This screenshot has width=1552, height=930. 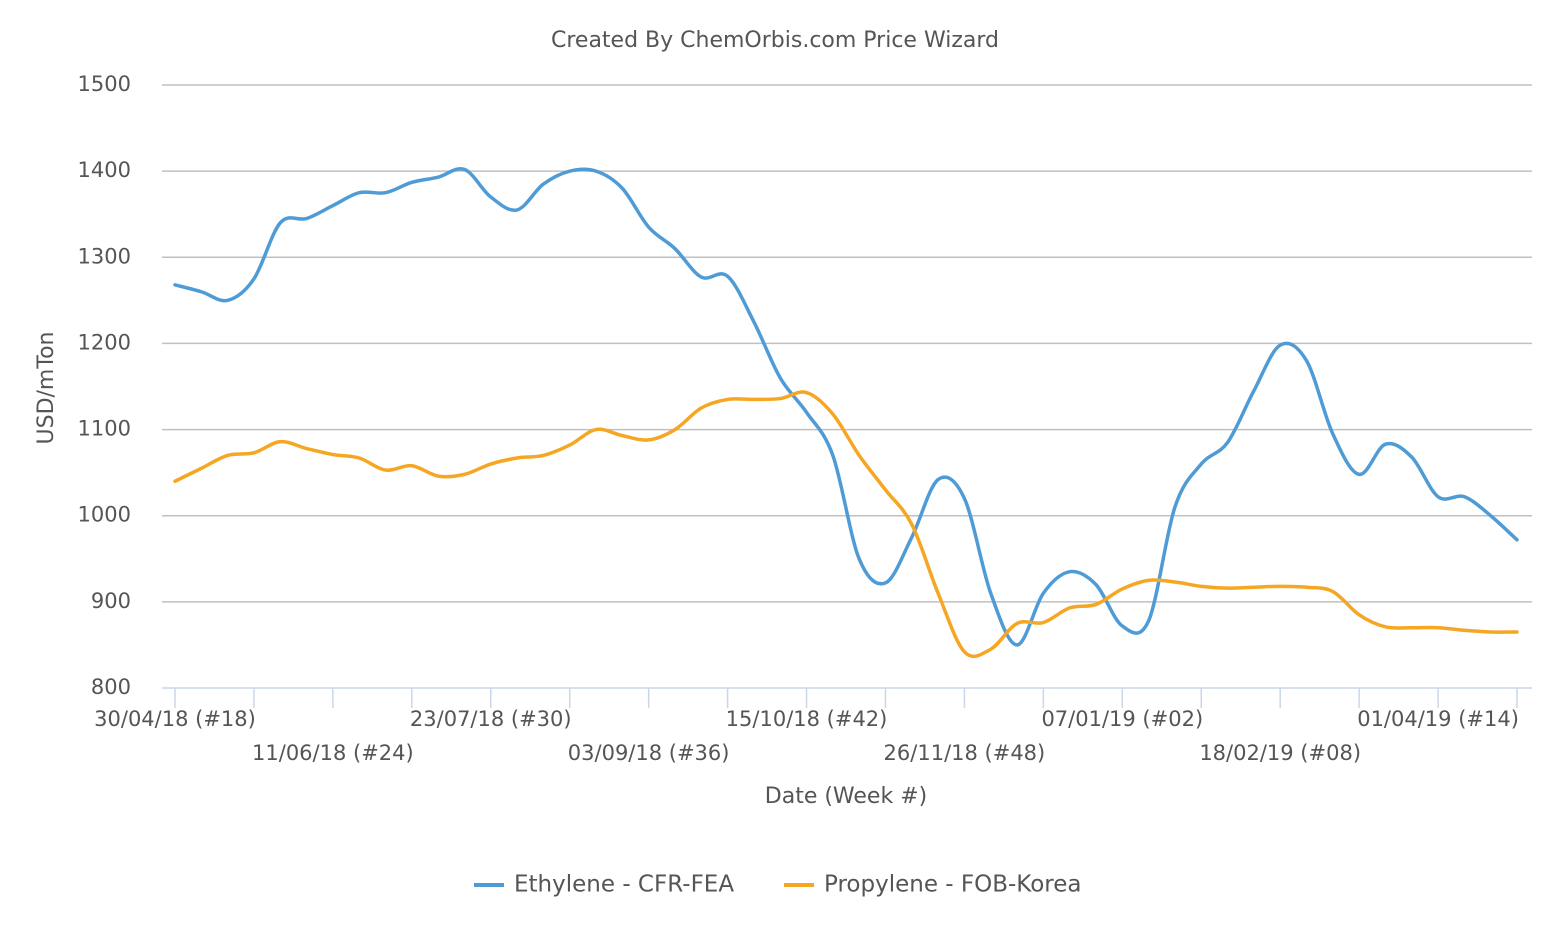 I want to click on y-tick-label: 1500, so click(x=104, y=84).